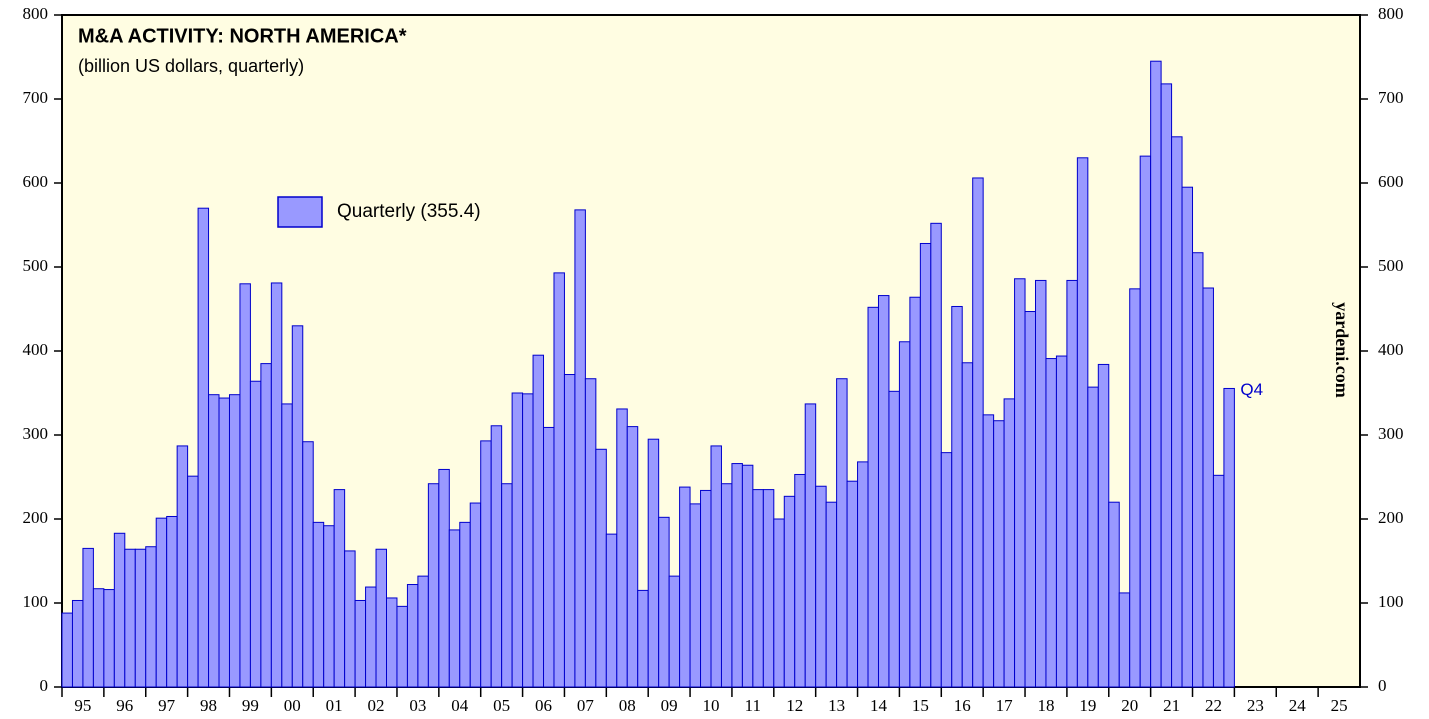 This screenshot has height=719, width=1429. I want to click on x-tick-label: 07, so click(586, 705).